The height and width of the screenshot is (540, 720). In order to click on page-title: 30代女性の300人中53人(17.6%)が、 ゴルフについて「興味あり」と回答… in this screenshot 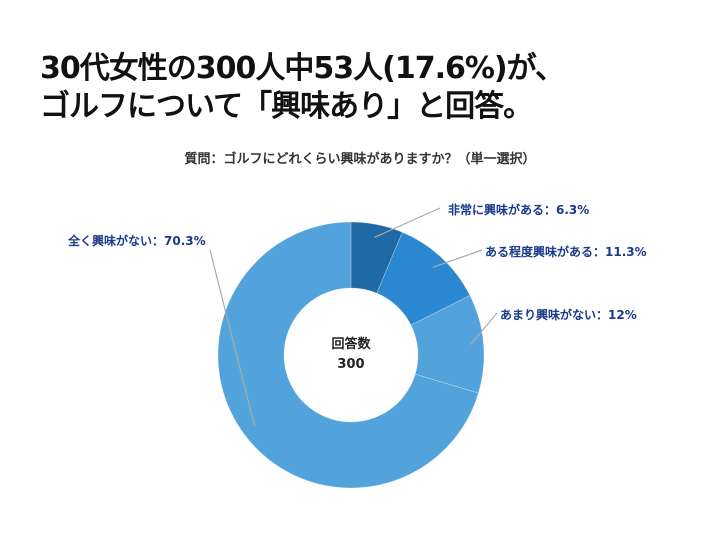, I will do `click(302, 88)`.